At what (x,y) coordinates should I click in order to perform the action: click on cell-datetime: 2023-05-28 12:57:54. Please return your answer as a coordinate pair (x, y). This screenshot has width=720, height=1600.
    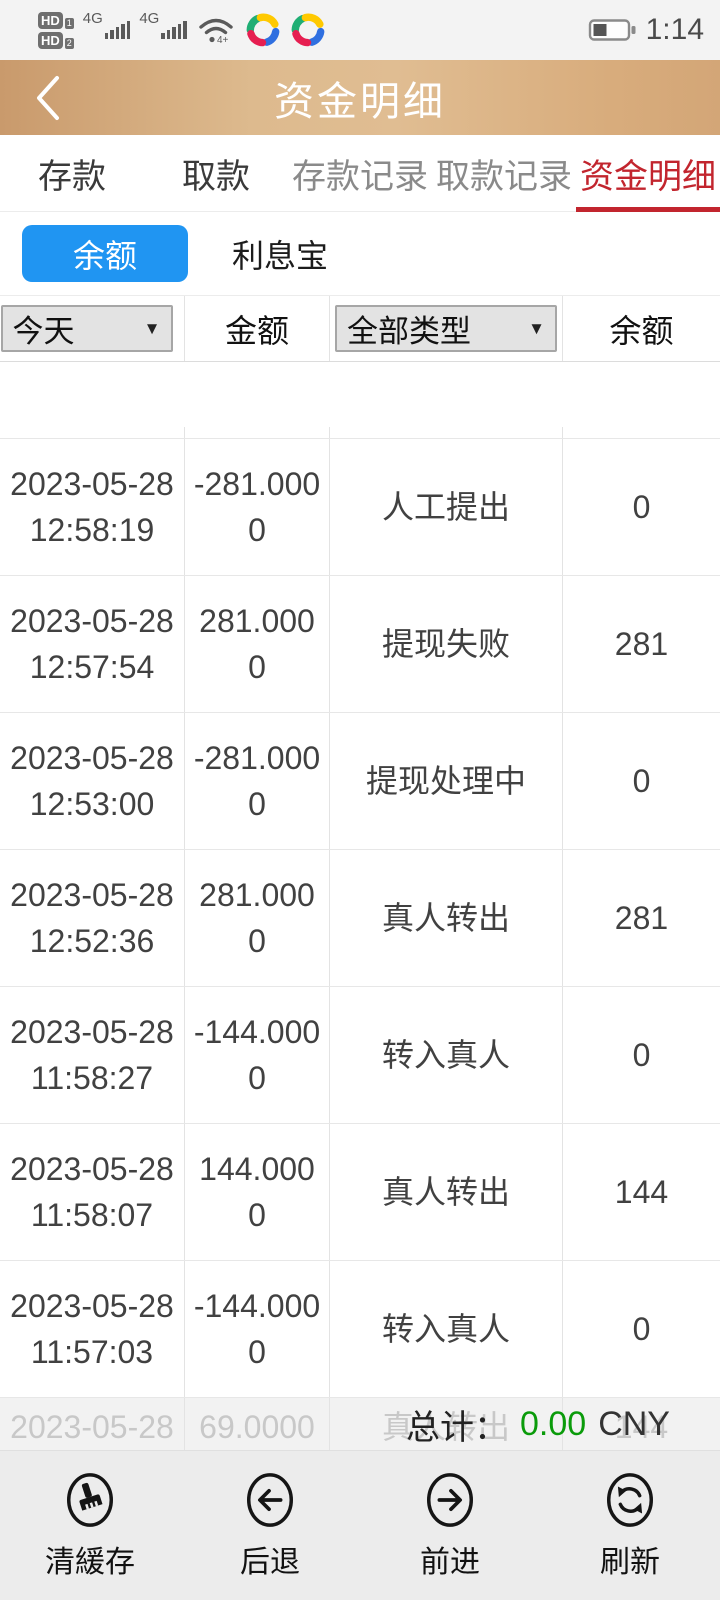
    Looking at the image, I should click on (92, 644).